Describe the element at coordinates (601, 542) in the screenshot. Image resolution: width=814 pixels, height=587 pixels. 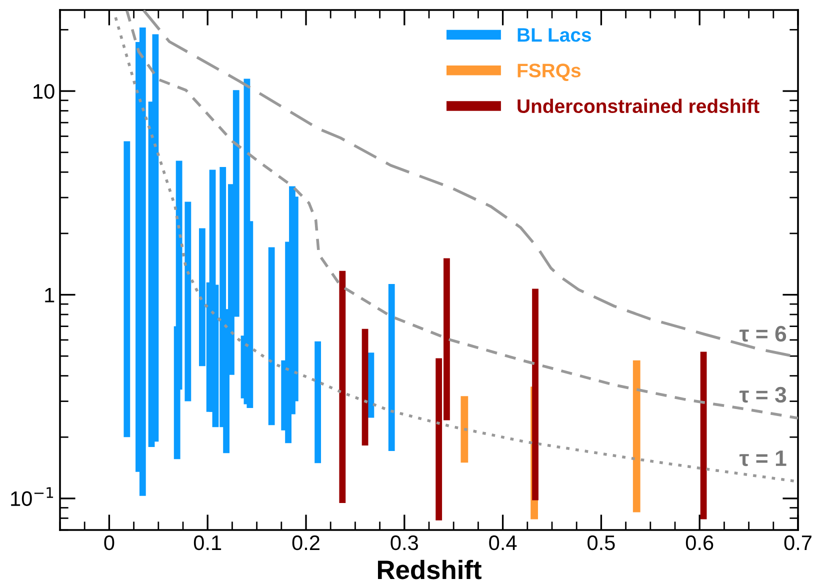
I see `x-tick-label: 0.5` at that location.